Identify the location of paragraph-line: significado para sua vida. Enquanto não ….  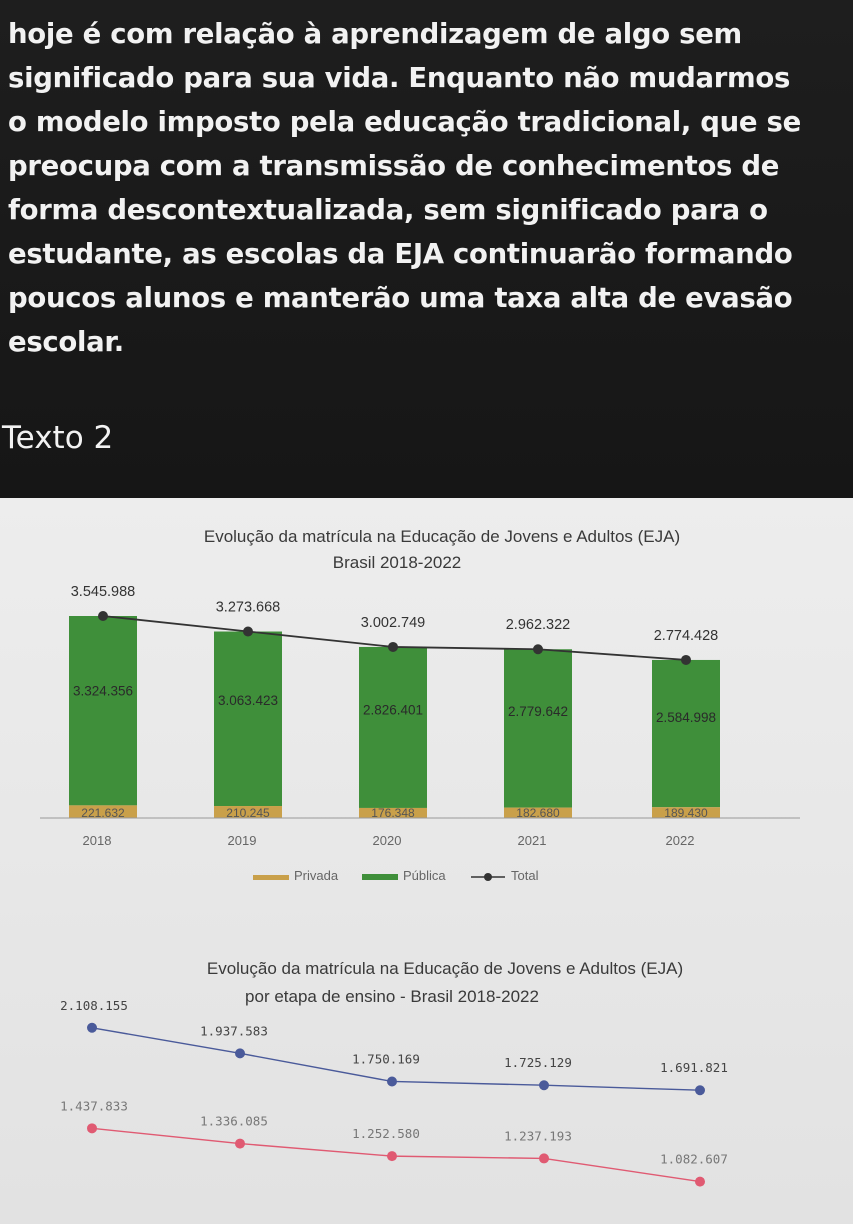
(399, 78).